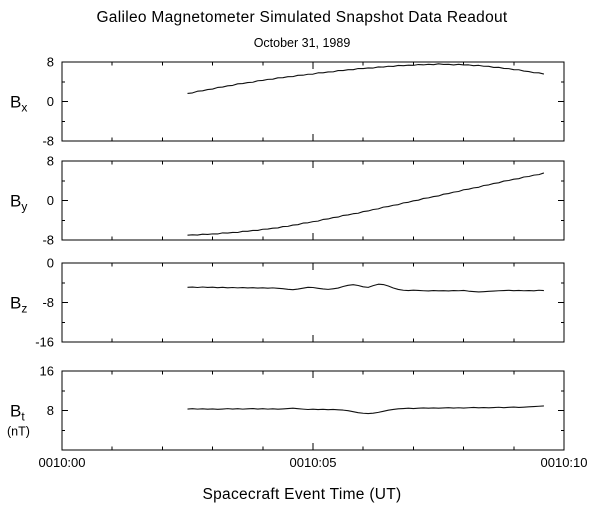 The image size is (604, 524). Describe the element at coordinates (47, 371) in the screenshot. I see `ytick-label-Bt: 16` at that location.